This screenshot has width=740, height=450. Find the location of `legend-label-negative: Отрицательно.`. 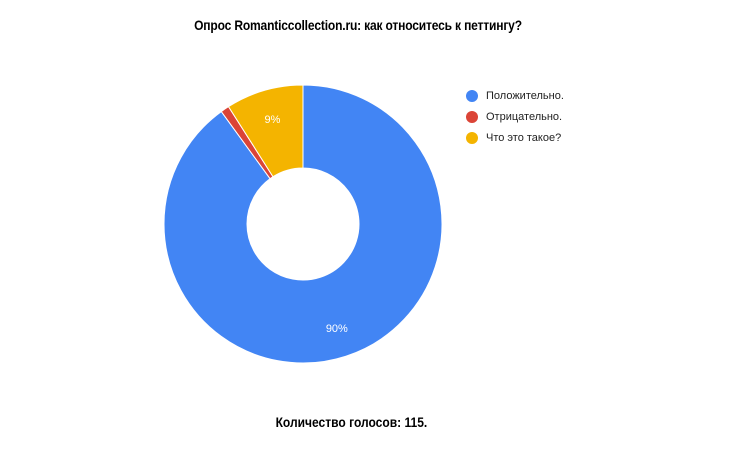

legend-label-negative: Отрицательно. is located at coordinates (524, 116).